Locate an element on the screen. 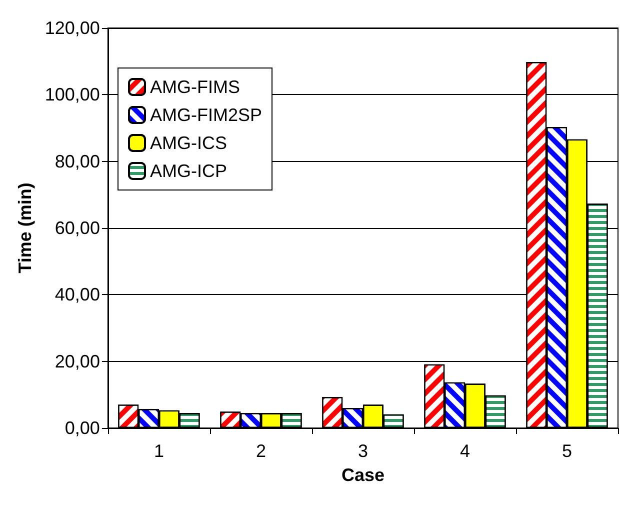 This screenshot has height=527, width=637. x-tick-label: 5 is located at coordinates (567, 451).